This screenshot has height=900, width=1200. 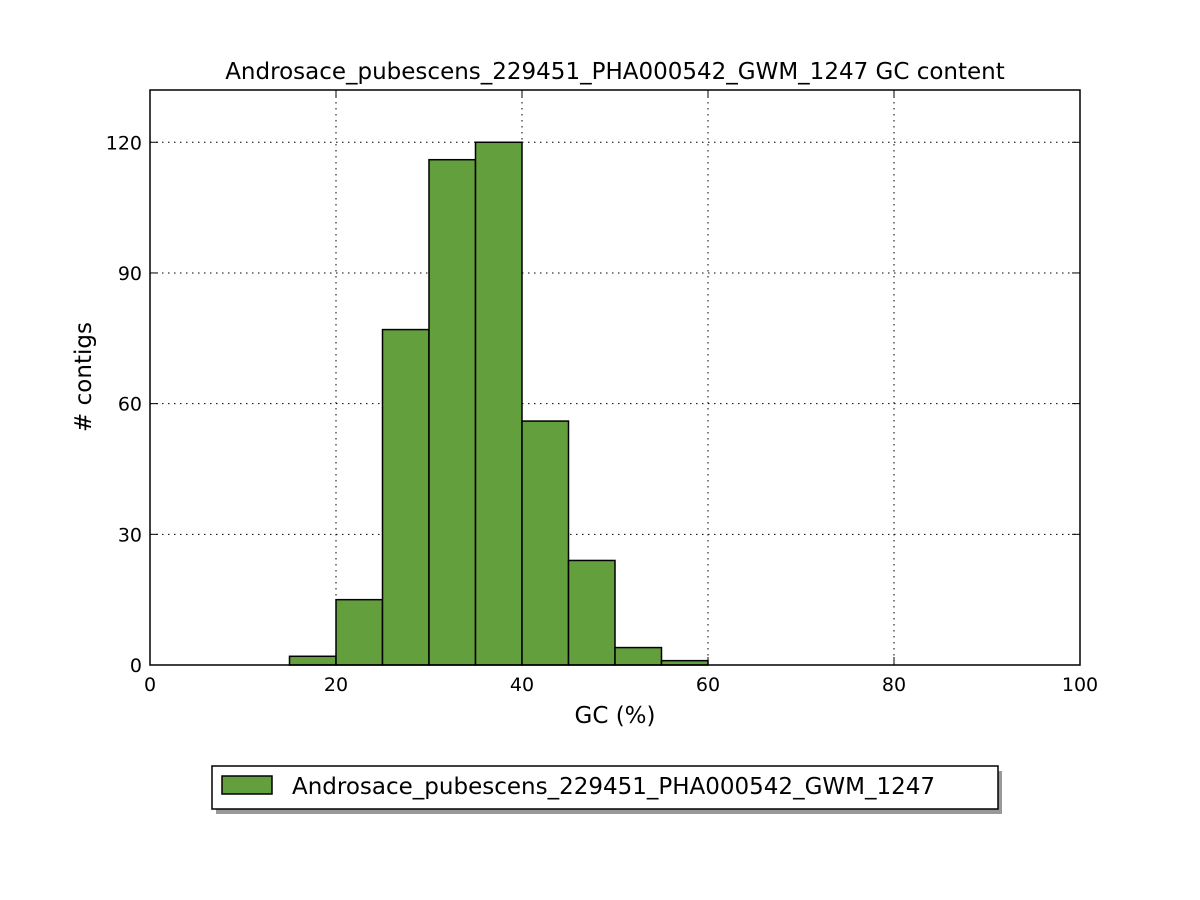 I want to click on y-tick-label-3: 90, so click(x=130, y=274).